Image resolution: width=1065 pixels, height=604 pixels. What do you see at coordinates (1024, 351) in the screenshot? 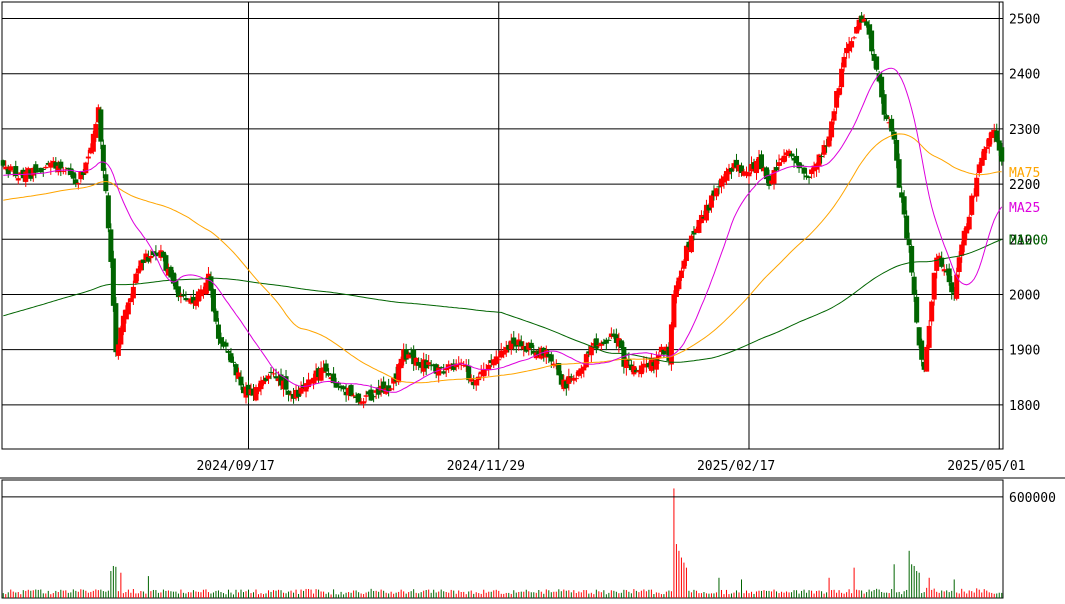
I see `price-tick-label: 1900` at bounding box center [1024, 351].